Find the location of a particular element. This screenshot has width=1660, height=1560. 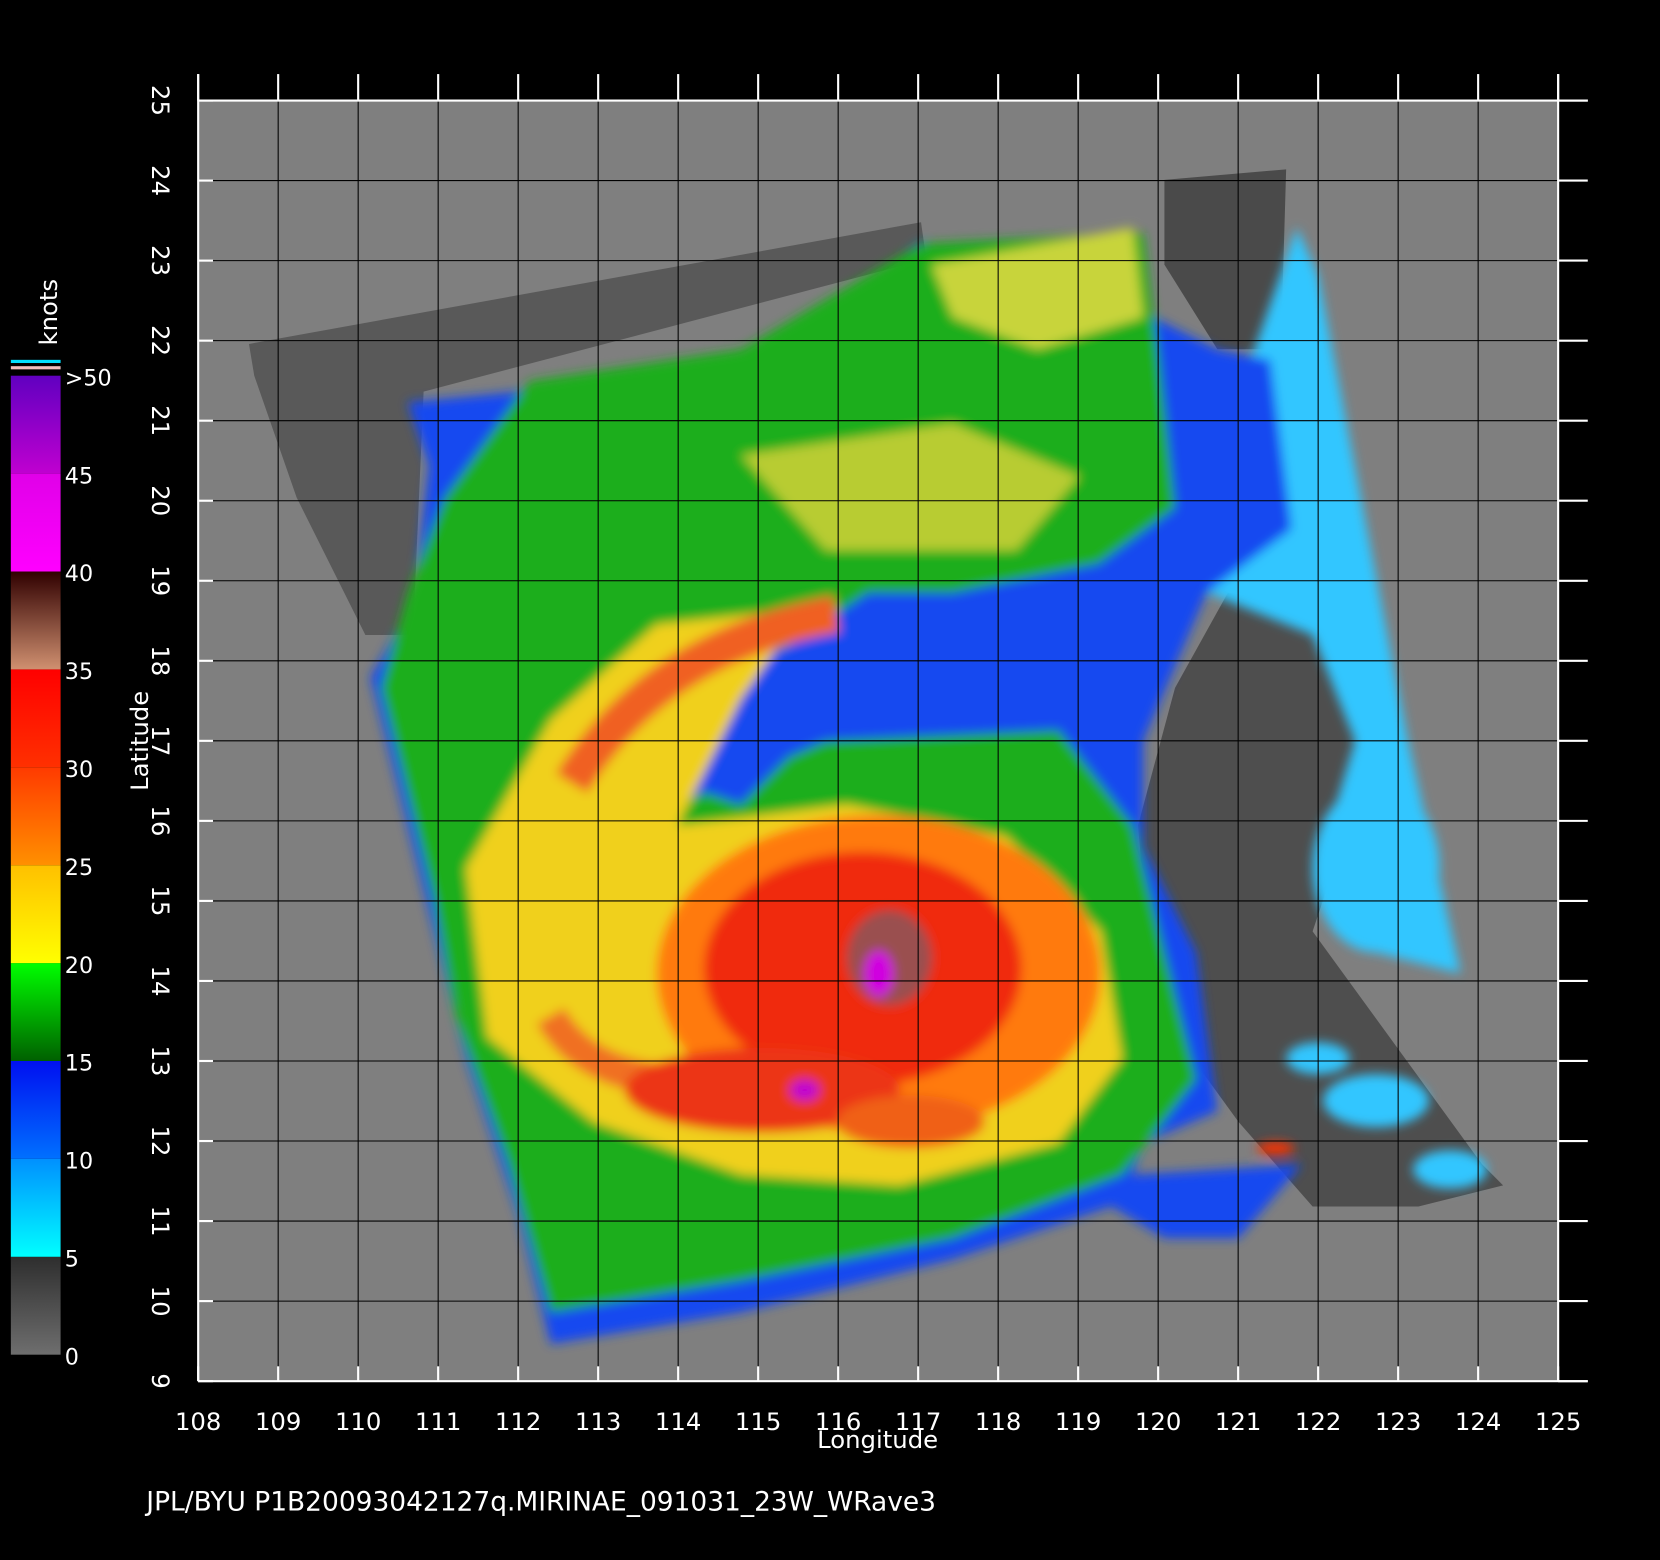

colorbar-tick-label: 10 is located at coordinates (79, 1162).